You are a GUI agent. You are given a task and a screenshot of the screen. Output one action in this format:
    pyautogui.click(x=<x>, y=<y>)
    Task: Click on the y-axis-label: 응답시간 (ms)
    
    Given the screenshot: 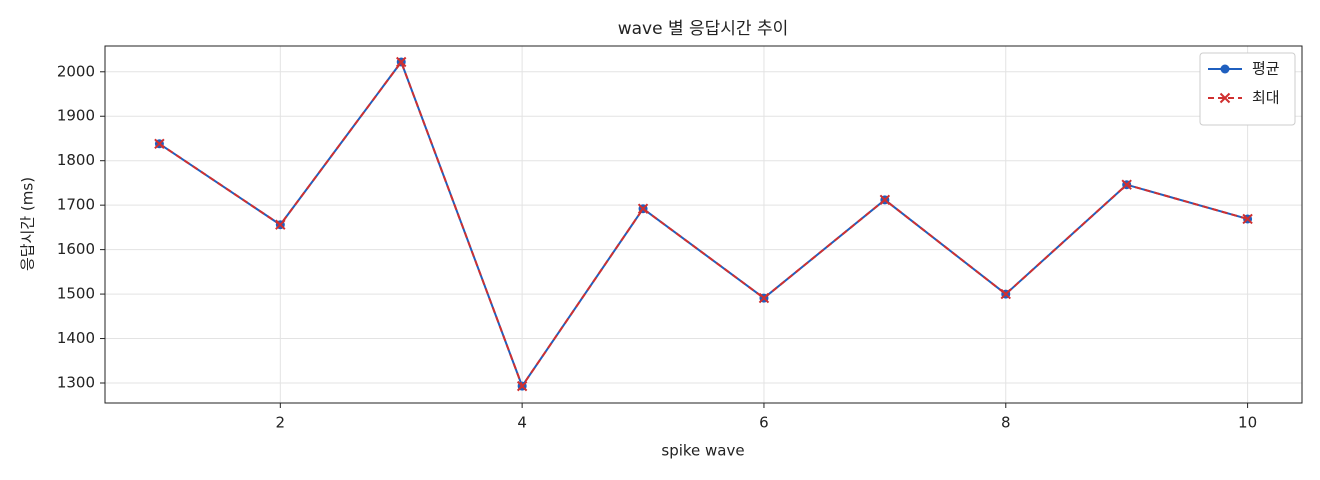 What is the action you would take?
    pyautogui.click(x=28, y=224)
    